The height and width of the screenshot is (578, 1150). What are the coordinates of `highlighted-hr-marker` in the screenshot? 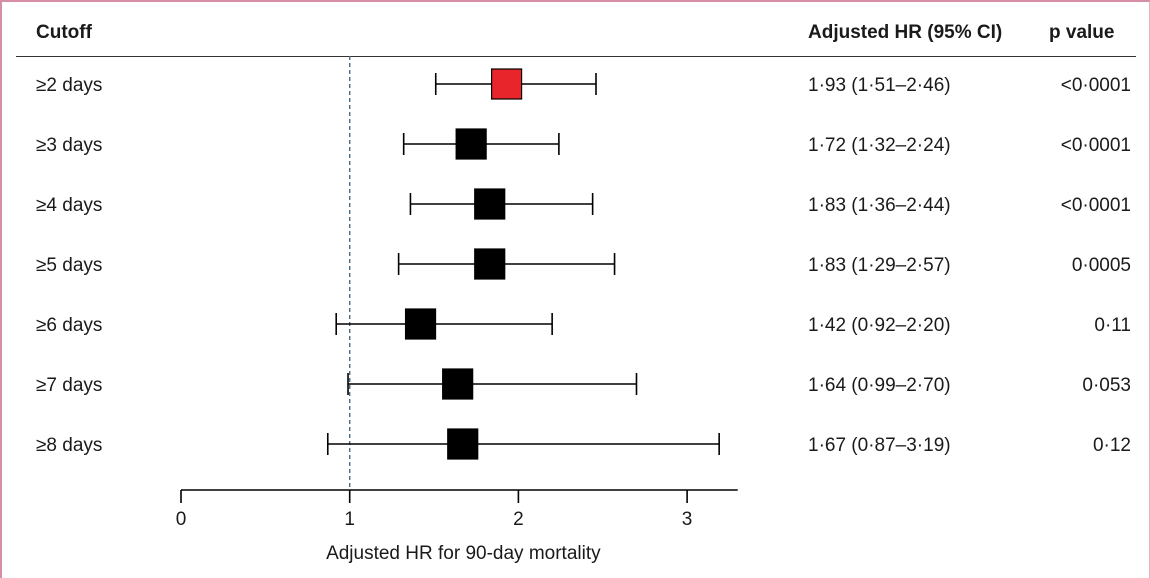 It's located at (506, 84).